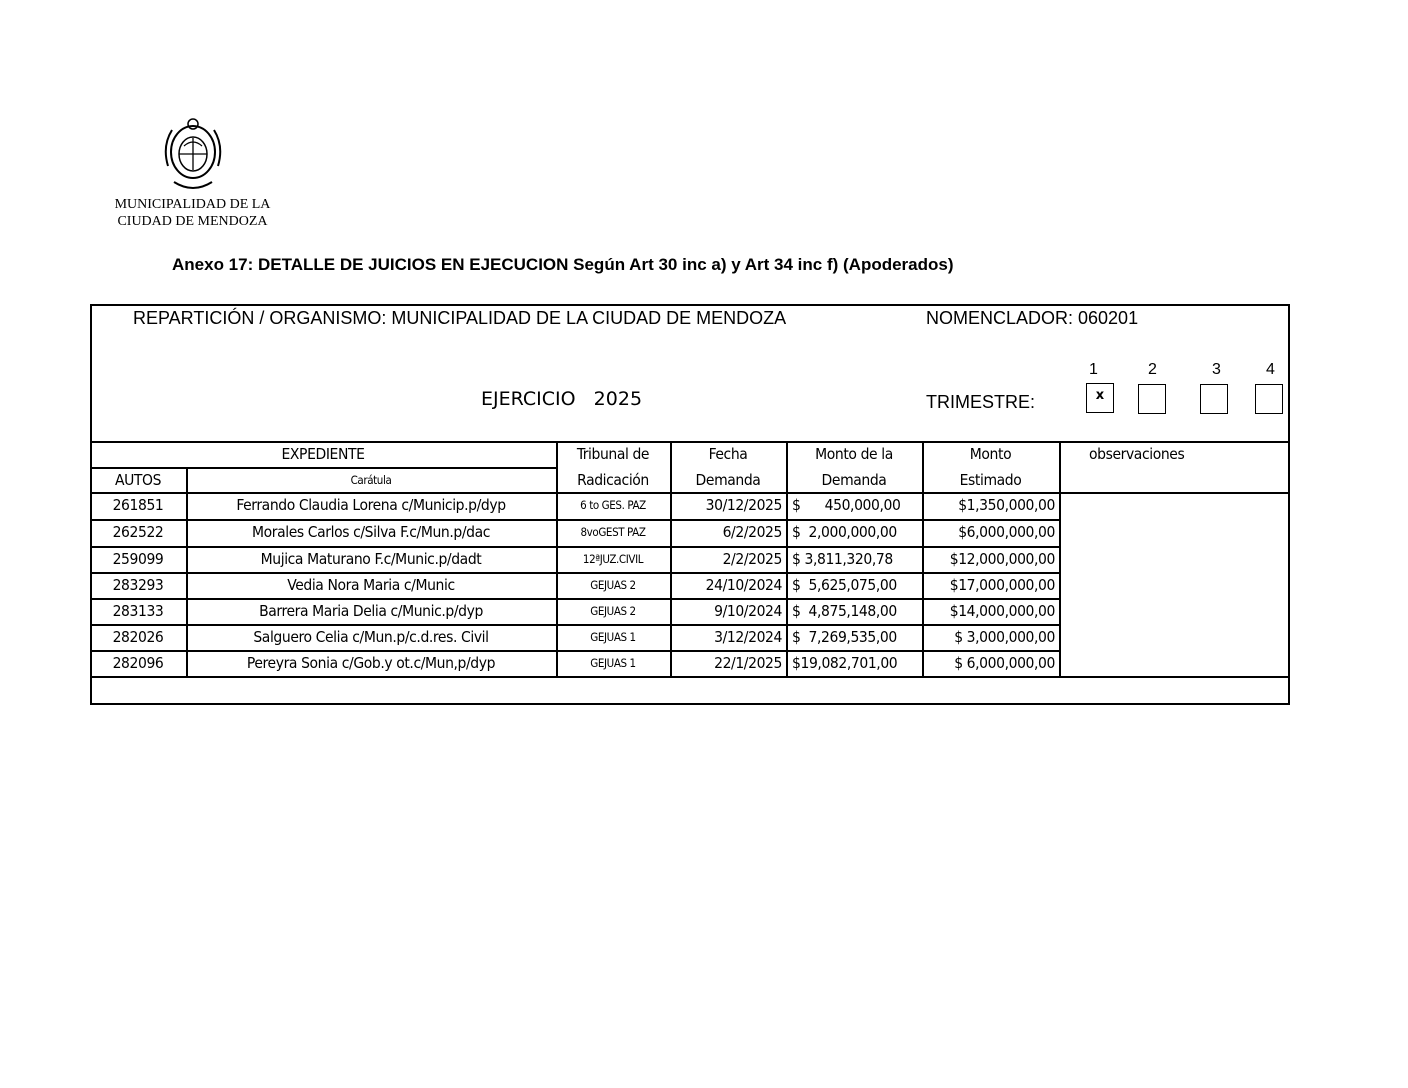 The height and width of the screenshot is (1088, 1408). Describe the element at coordinates (1152, 399) in the screenshot. I see `trimestre-2-checkbox` at that location.